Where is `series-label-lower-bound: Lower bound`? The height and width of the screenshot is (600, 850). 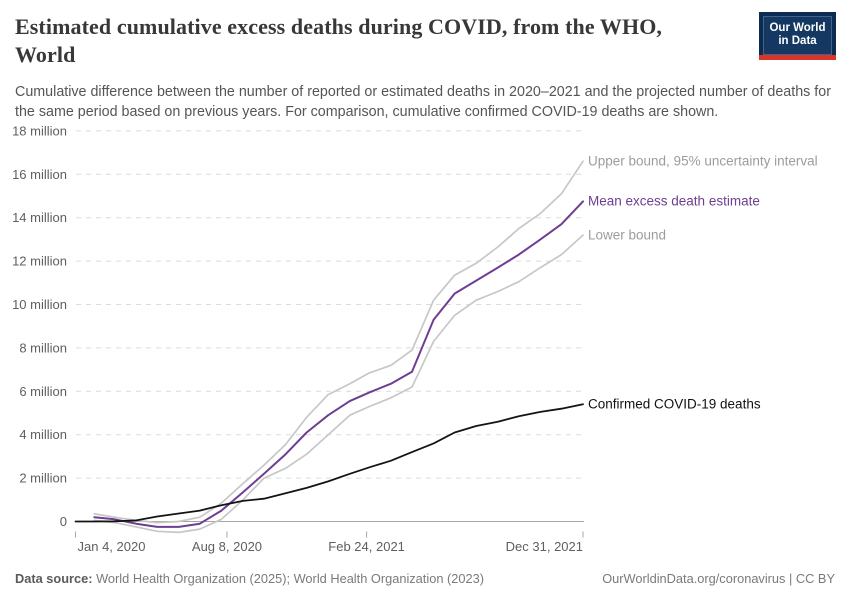 series-label-lower-bound: Lower bound is located at coordinates (627, 234).